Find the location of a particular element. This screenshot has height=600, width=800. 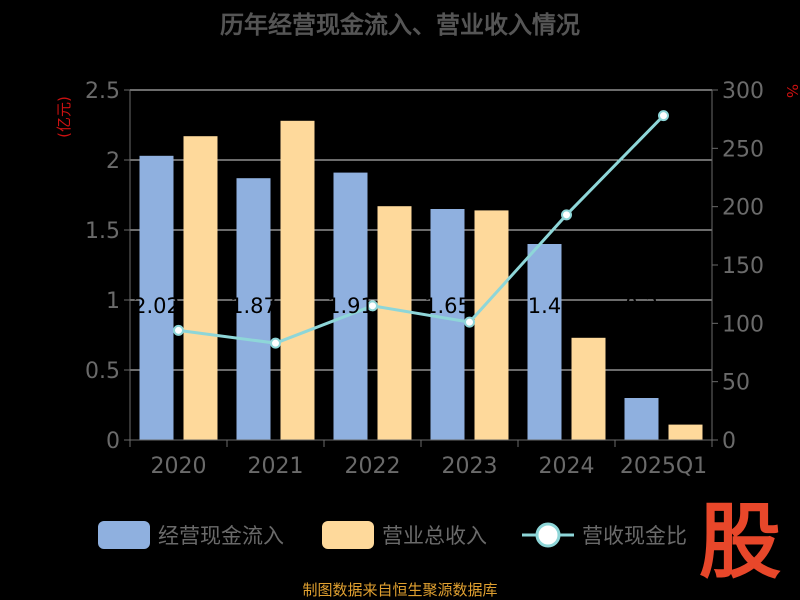

right-tick-label: 300 is located at coordinates (743, 91).